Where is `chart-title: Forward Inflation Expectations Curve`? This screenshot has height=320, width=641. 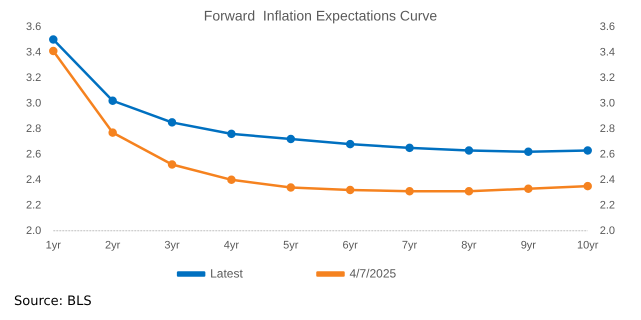
chart-title: Forward Inflation Expectations Curve is located at coordinates (321, 15).